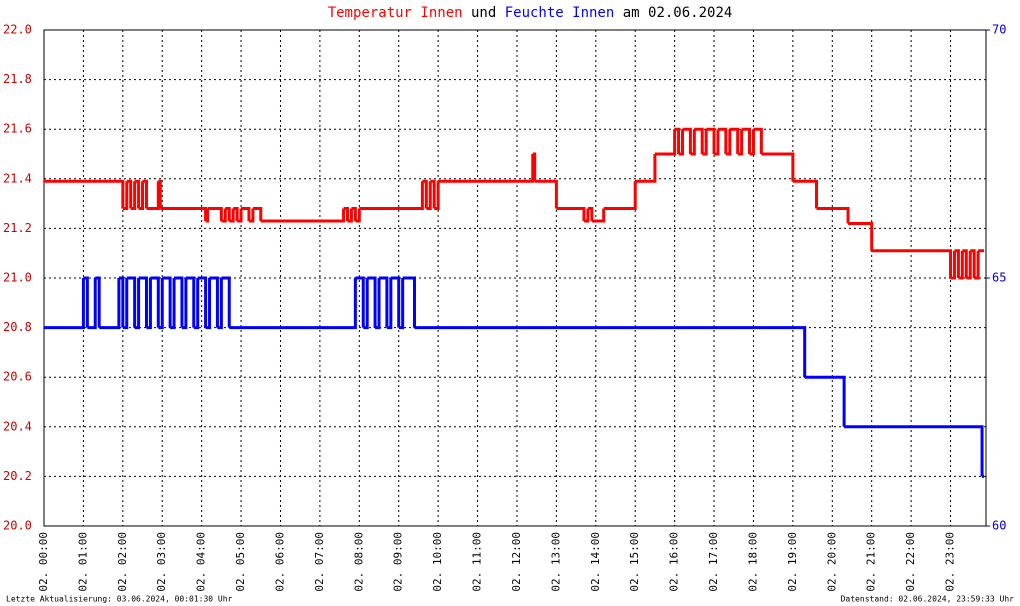 The image size is (1020, 606). What do you see at coordinates (713, 562) in the screenshot?
I see `x-tick-label: 02. 17:00` at bounding box center [713, 562].